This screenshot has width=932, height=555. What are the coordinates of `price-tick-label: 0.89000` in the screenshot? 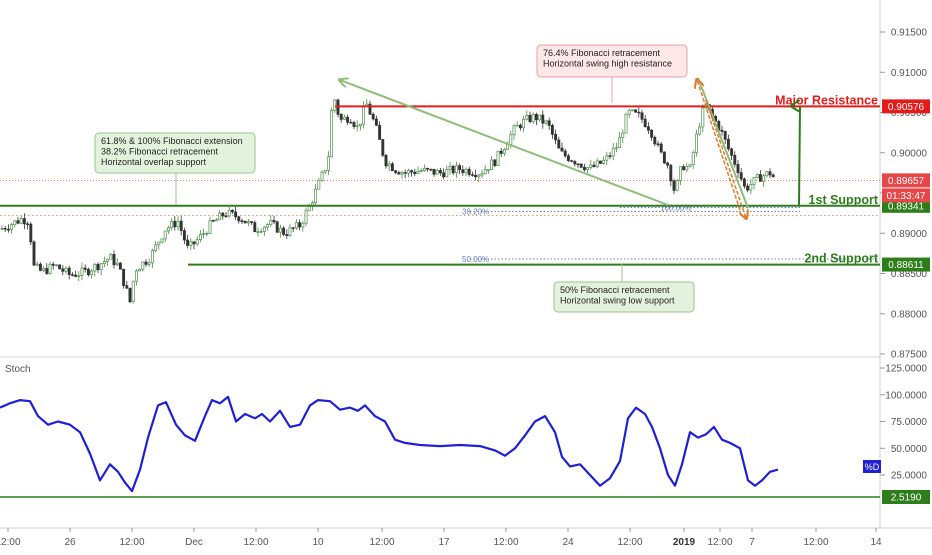 It's located at (909, 234).